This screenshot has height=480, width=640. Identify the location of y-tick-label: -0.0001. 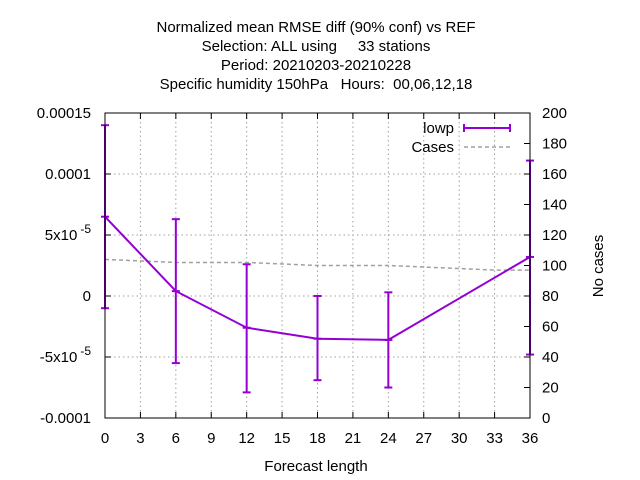
(65, 418).